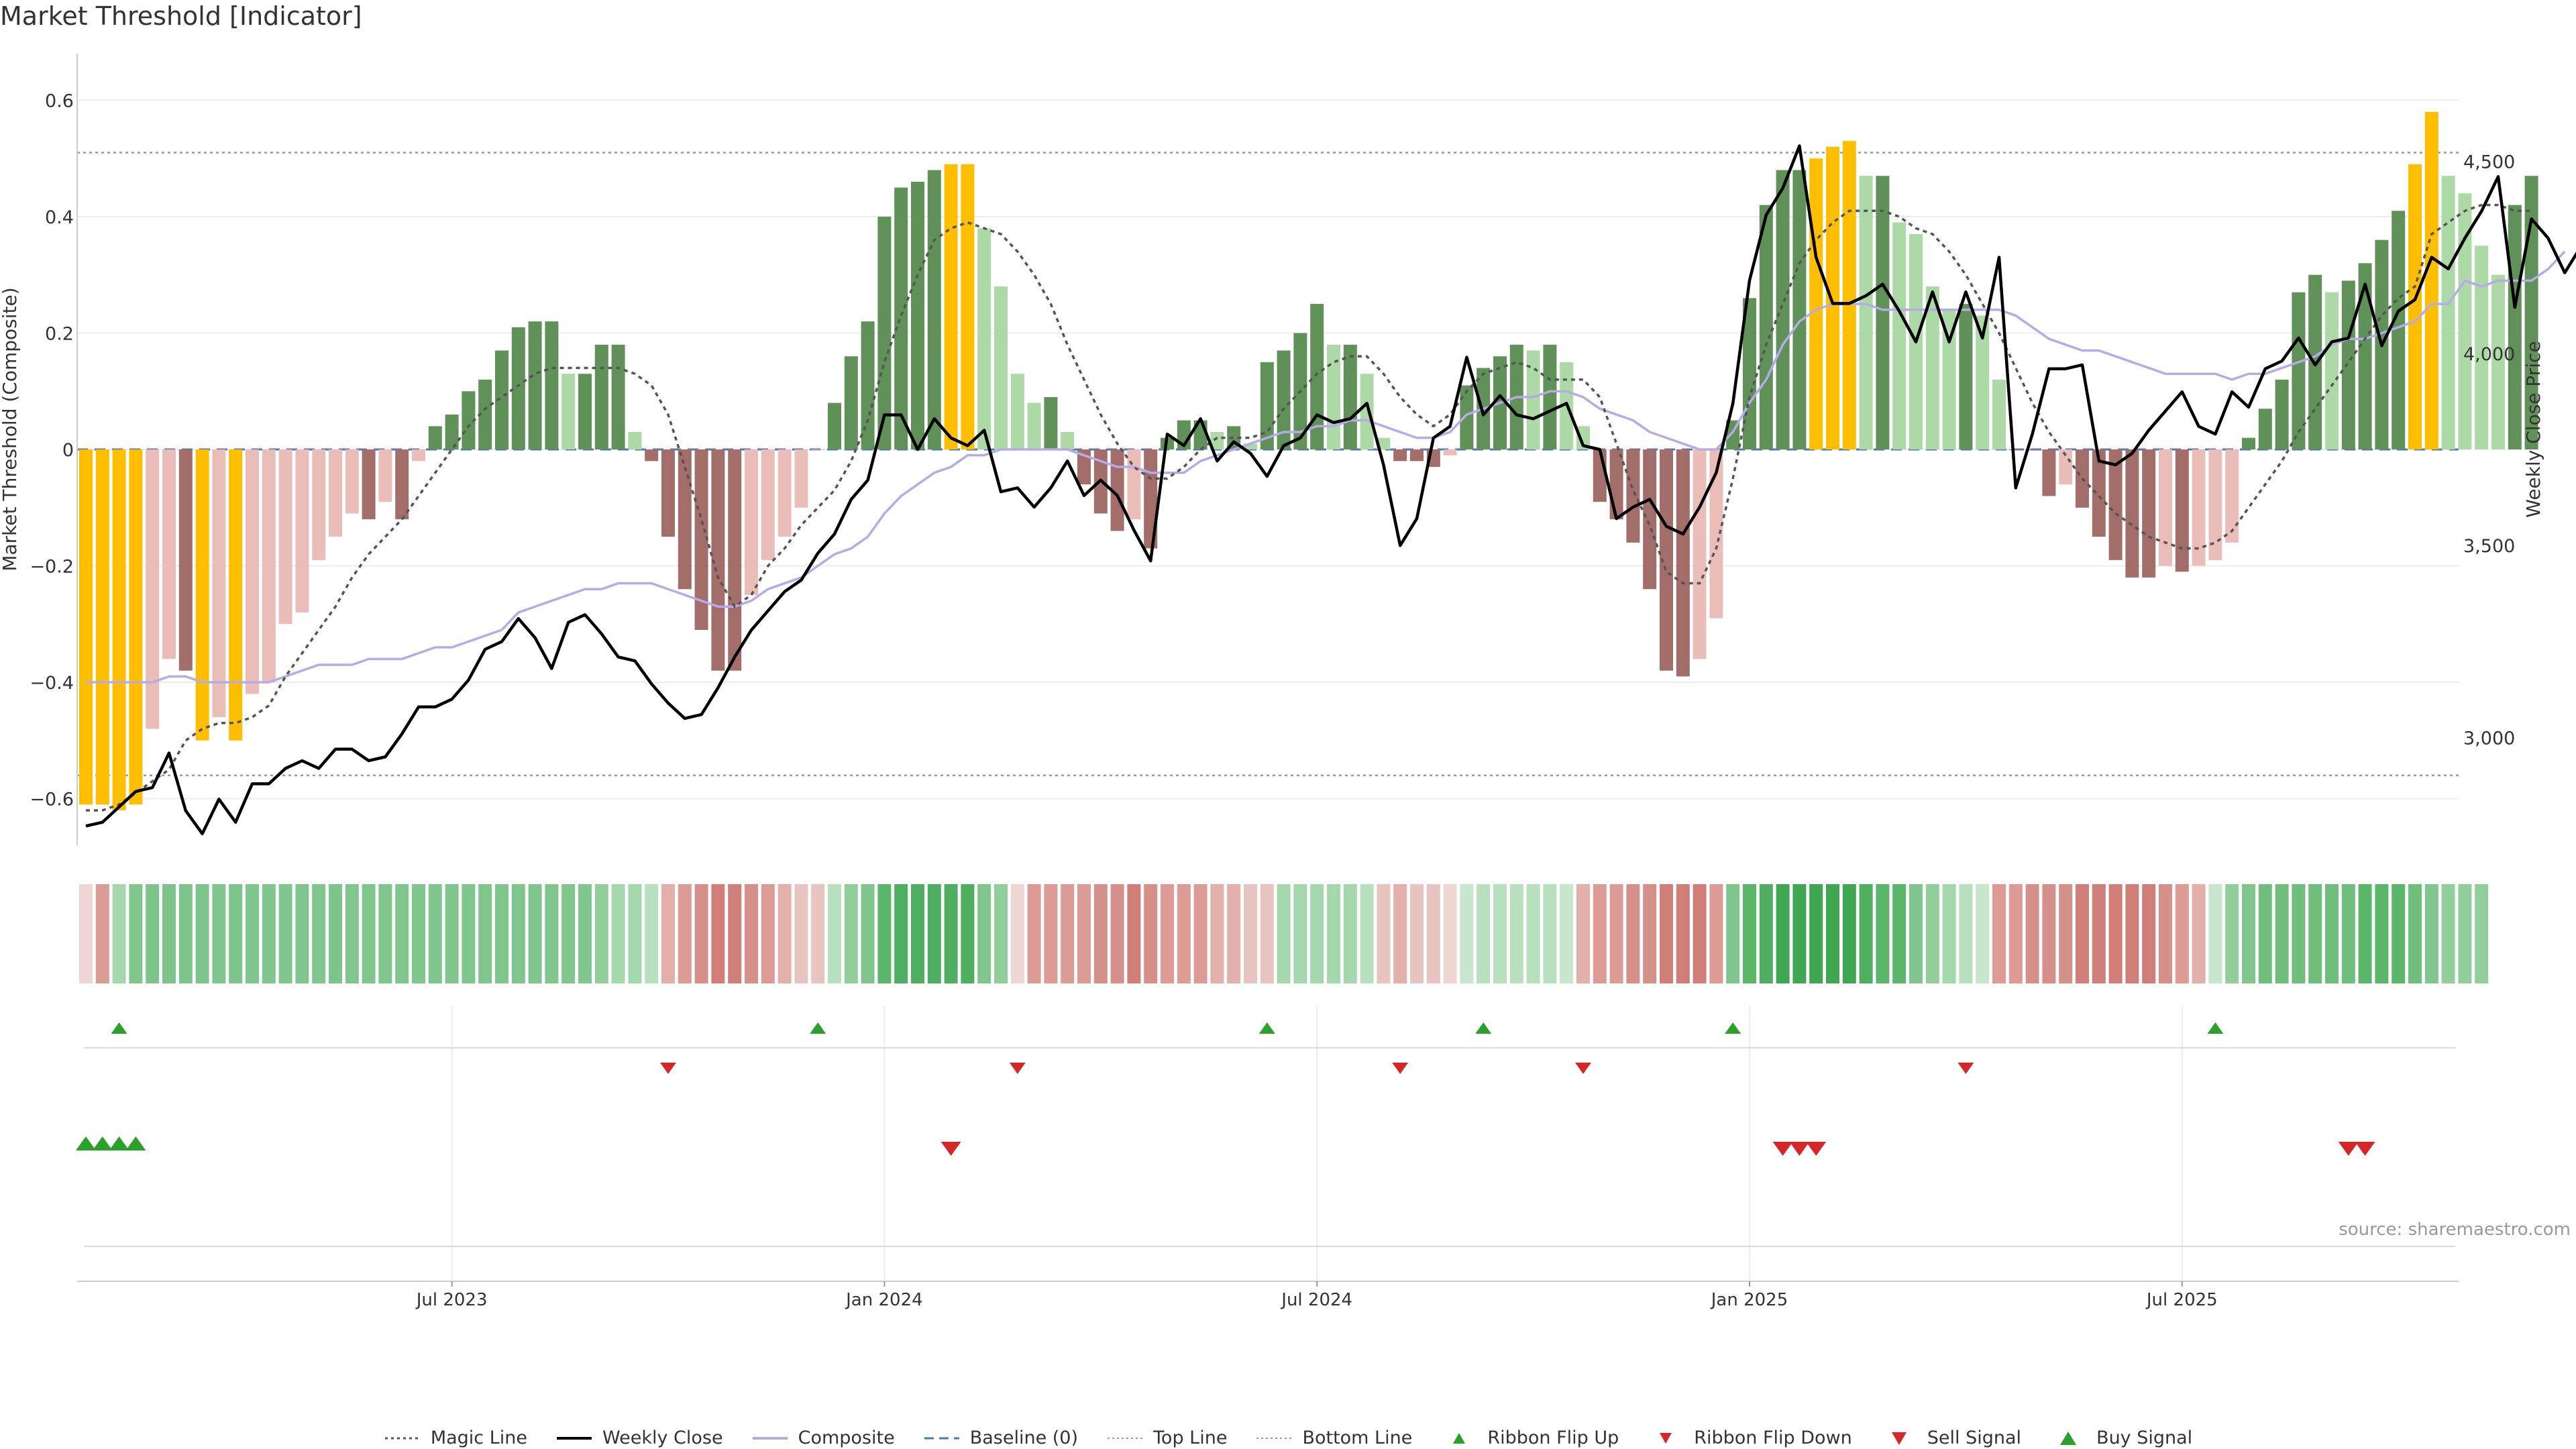 The image size is (2576, 1449). Describe the element at coordinates (1269, 1048) in the screenshot. I see `ribbon-flip-panel` at that location.